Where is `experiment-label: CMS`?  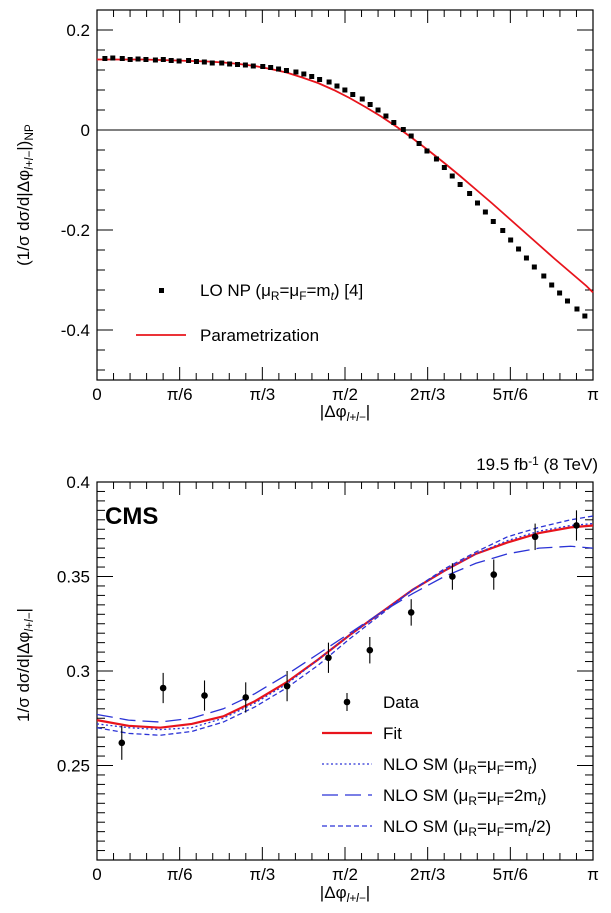
experiment-label: CMS is located at coordinates (131, 516).